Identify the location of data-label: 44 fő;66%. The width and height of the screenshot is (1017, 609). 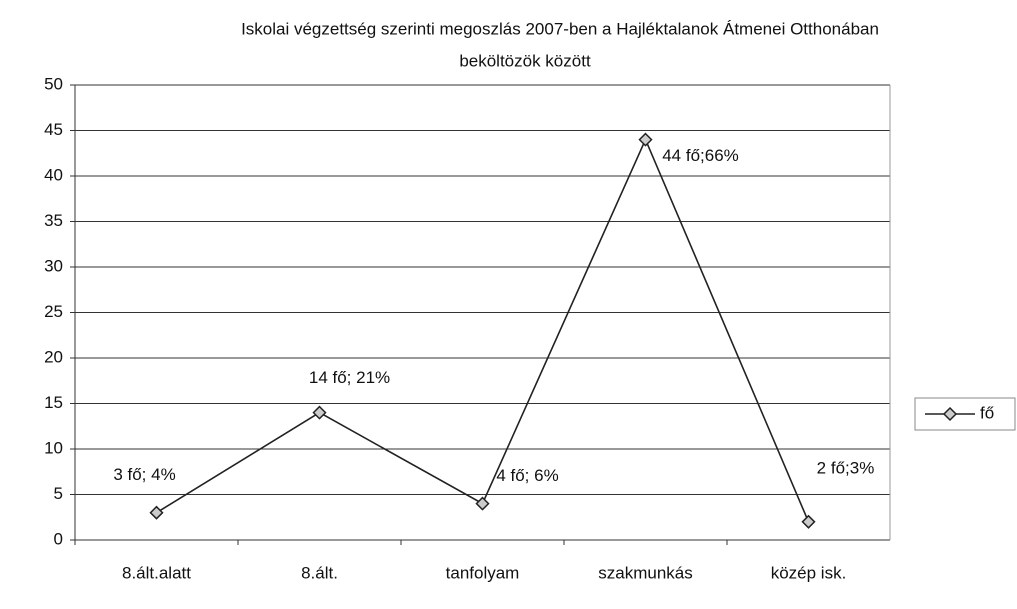
(700, 155).